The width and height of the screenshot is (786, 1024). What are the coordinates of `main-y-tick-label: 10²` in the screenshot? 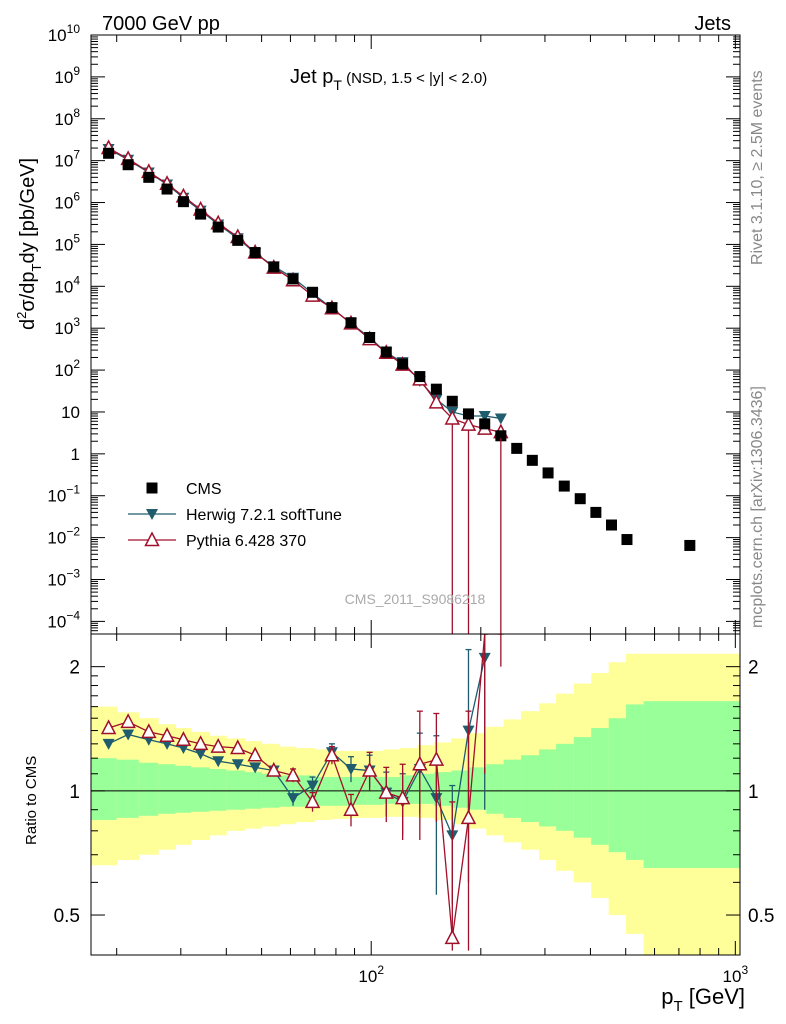 It's located at (67, 368).